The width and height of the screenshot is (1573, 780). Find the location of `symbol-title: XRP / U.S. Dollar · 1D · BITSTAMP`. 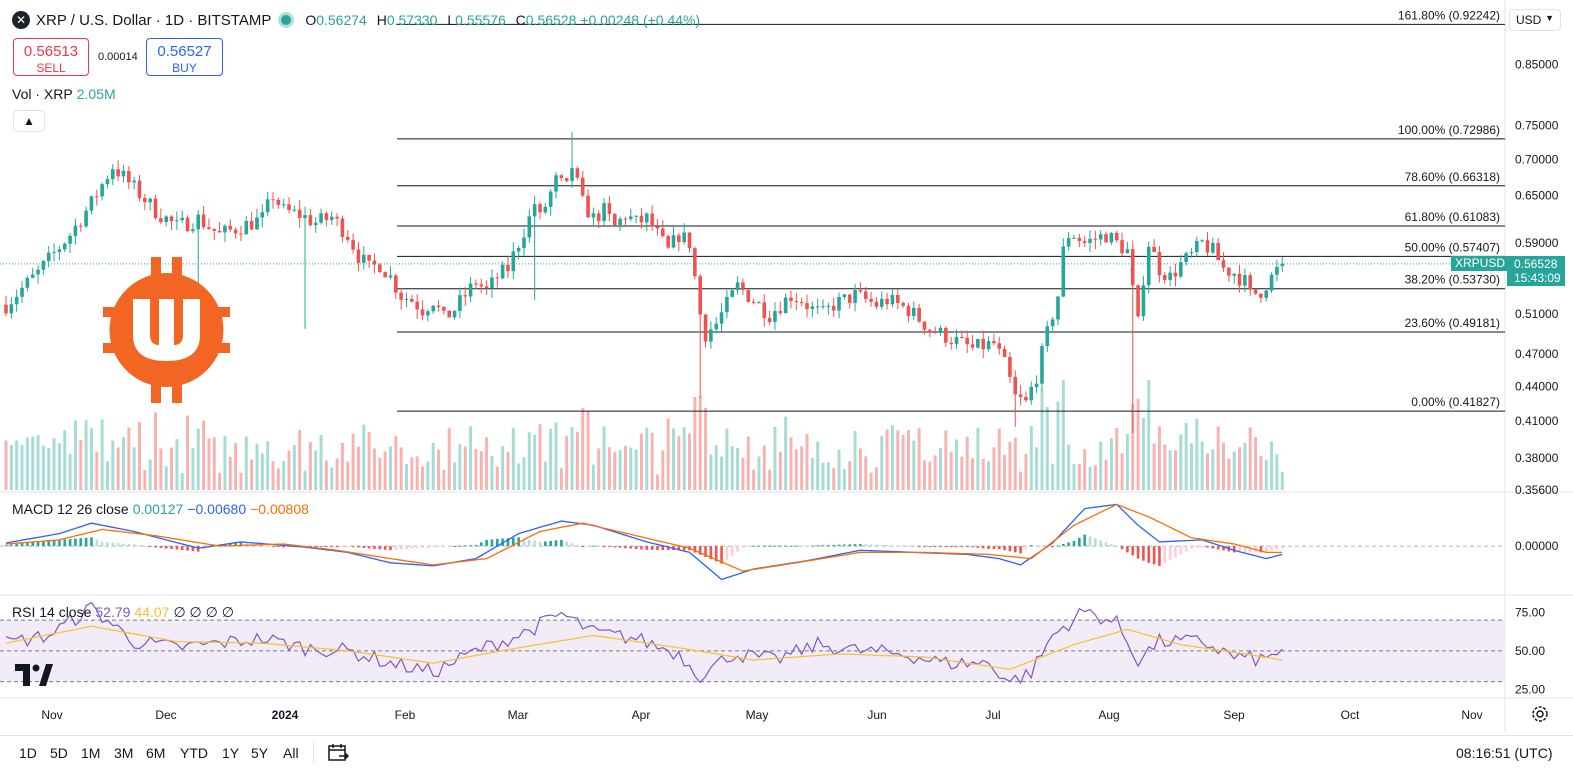

symbol-title: XRP / U.S. Dollar · 1D · BITSTAMP is located at coordinates (154, 20).